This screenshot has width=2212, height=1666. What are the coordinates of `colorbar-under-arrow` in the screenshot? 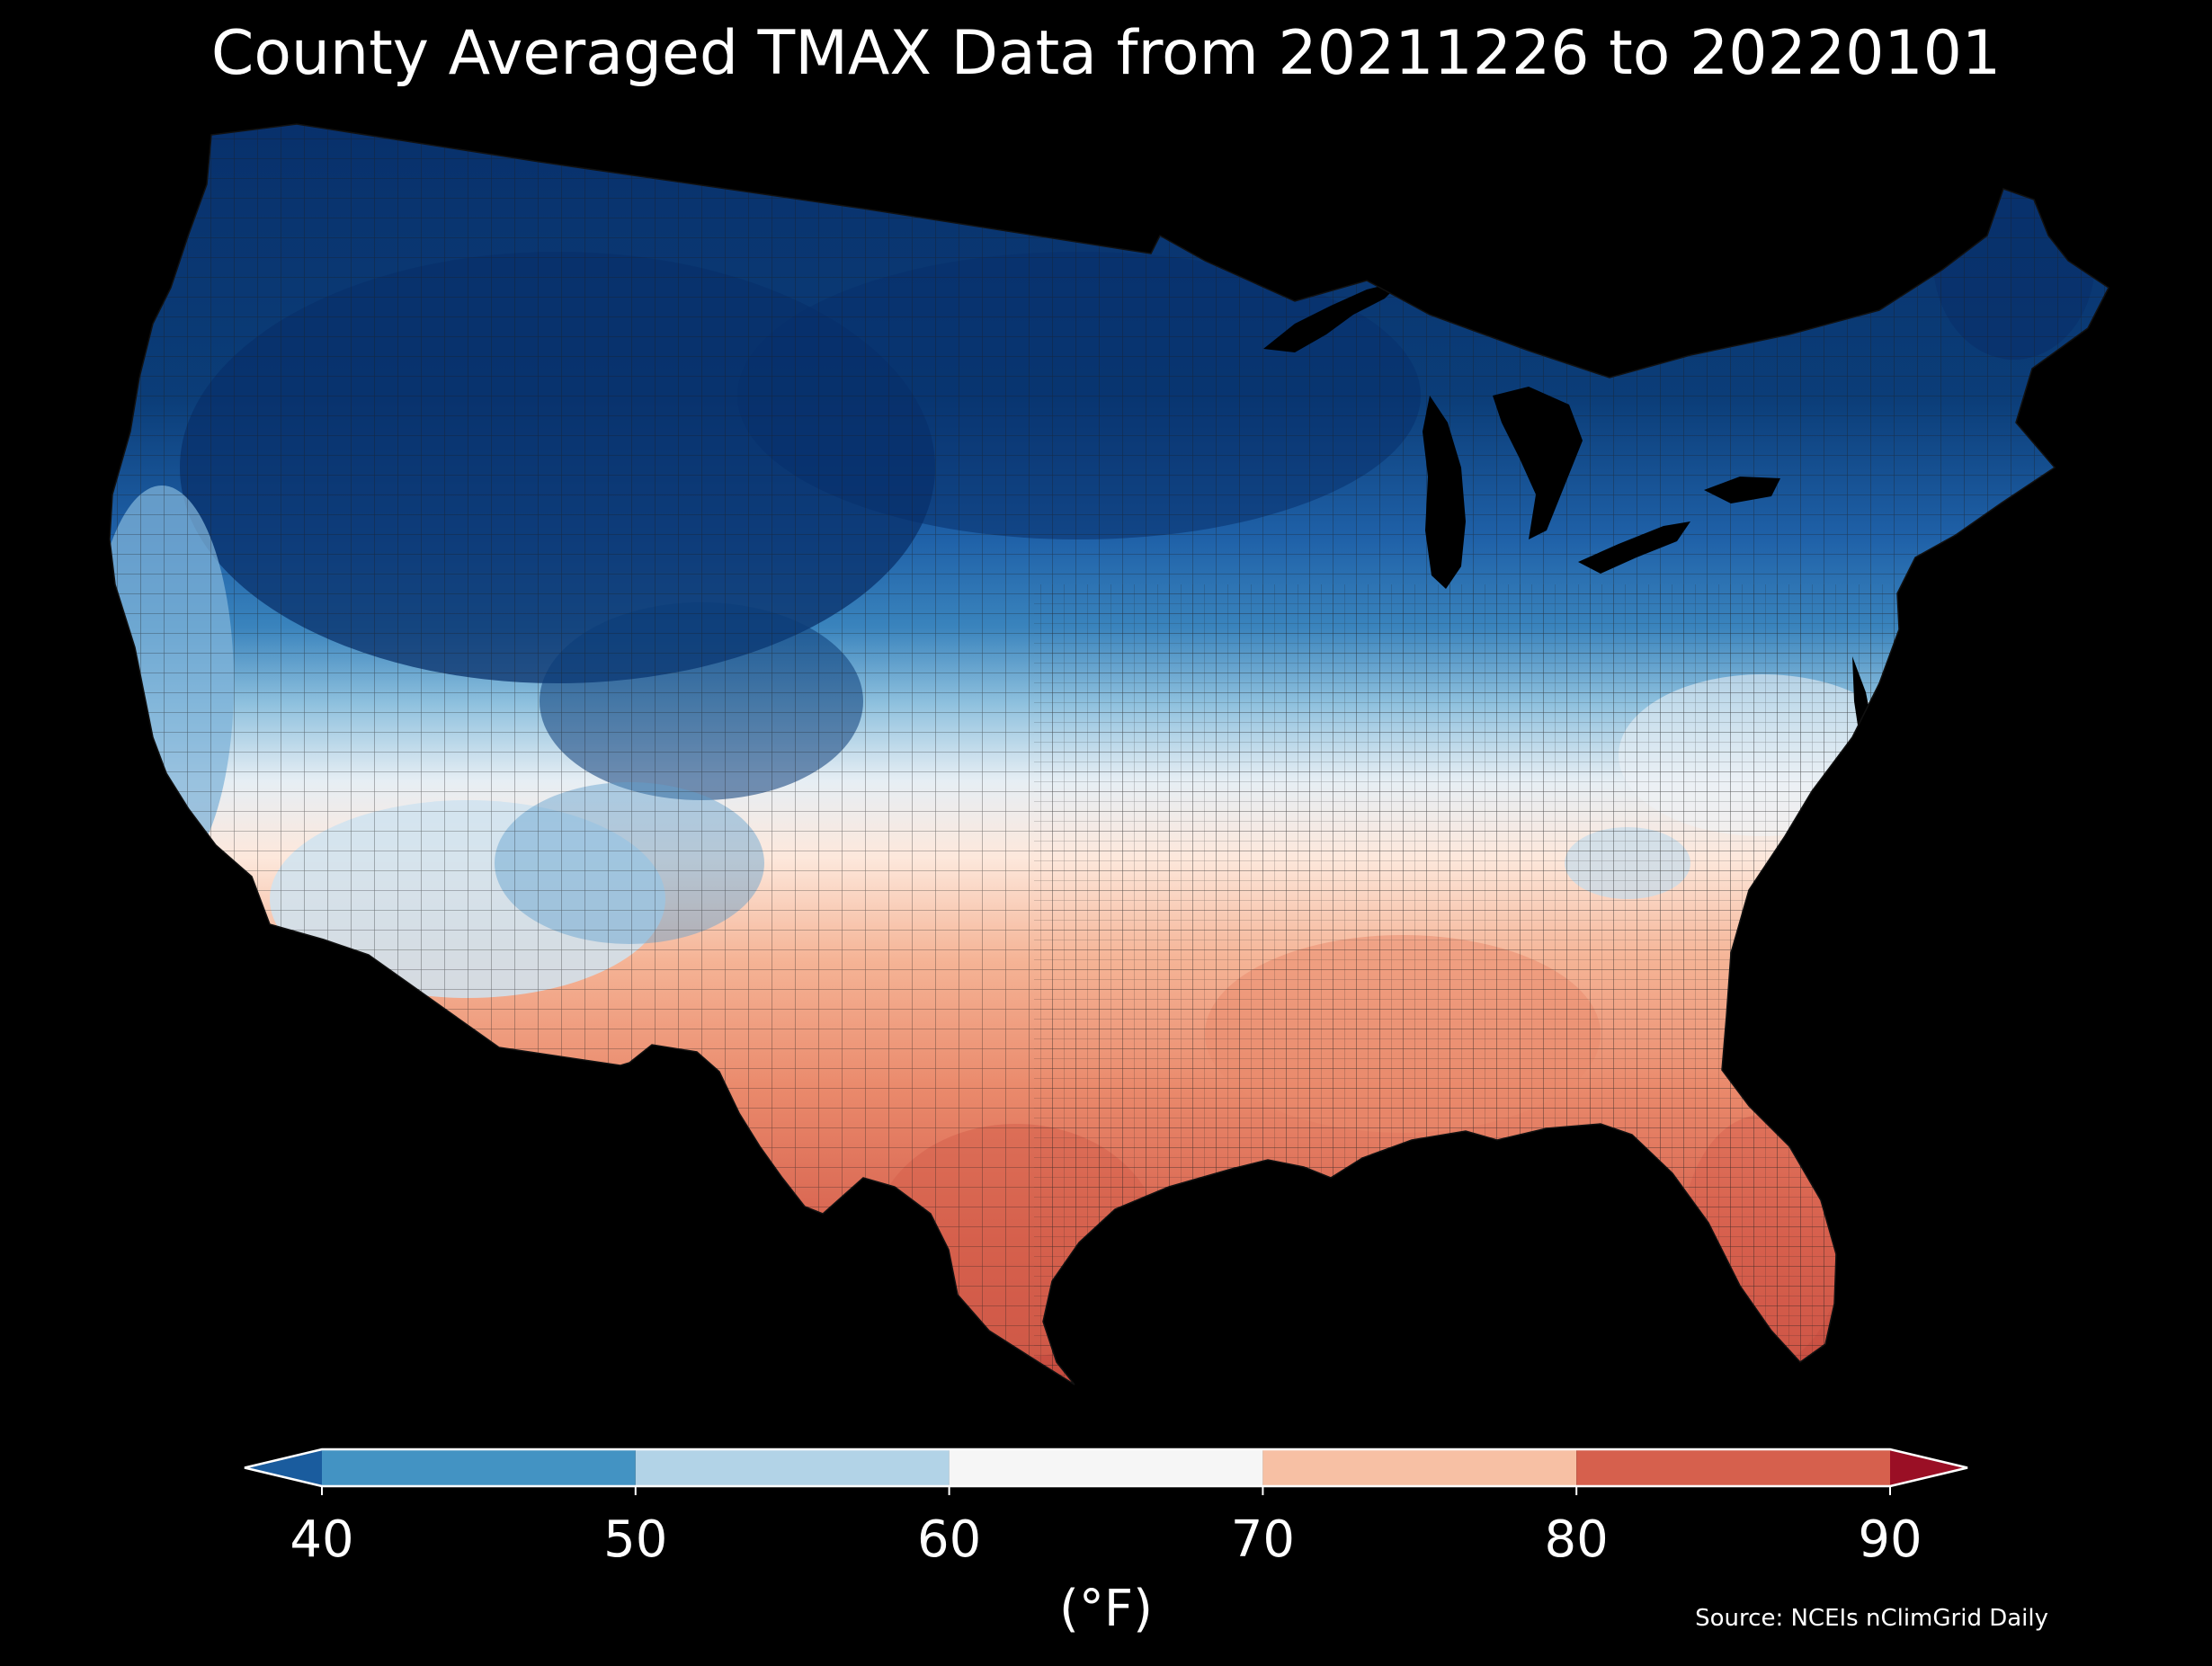 It's located at (283, 1468).